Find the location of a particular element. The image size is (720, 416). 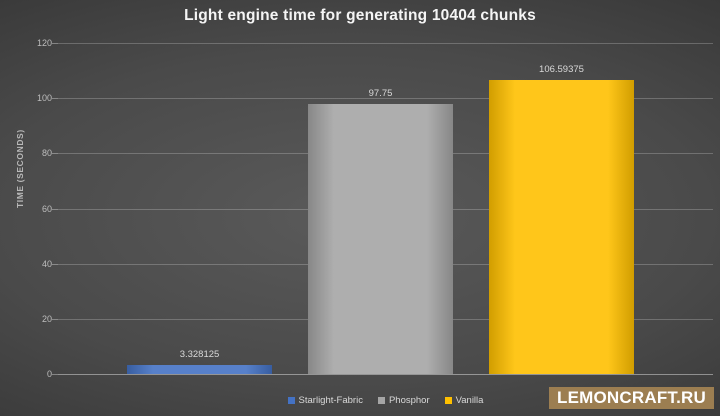

legend-item-vanilla: Vanilla is located at coordinates (464, 400).